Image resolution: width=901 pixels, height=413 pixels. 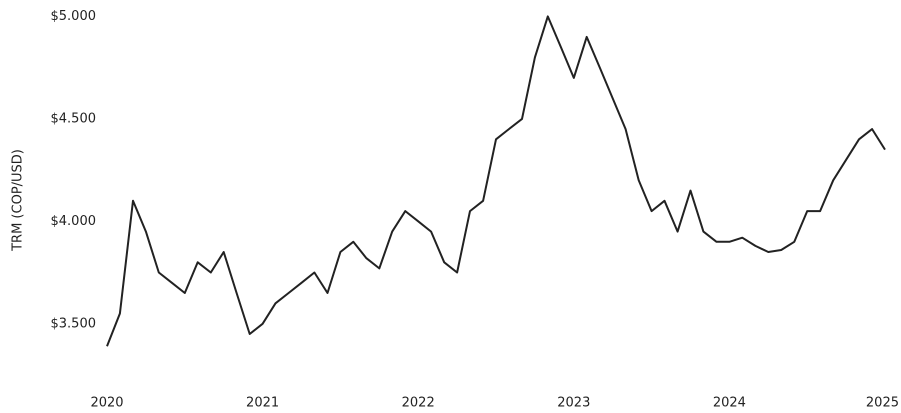 What do you see at coordinates (74, 118) in the screenshot?
I see `y-tick-label: $4.500` at bounding box center [74, 118].